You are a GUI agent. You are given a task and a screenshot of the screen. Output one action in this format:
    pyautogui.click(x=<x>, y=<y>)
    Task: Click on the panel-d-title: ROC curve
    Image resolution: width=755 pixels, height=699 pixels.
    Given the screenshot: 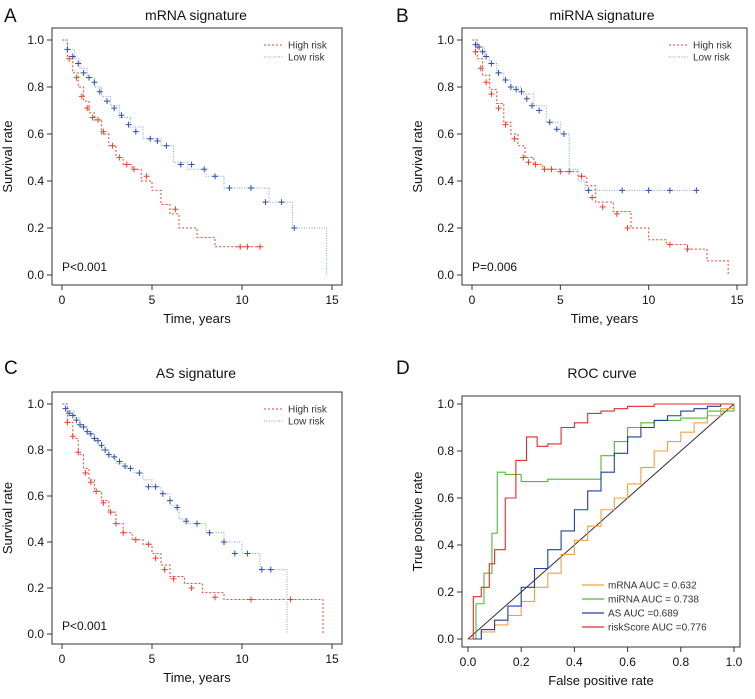 What is the action you would take?
    pyautogui.click(x=601, y=373)
    